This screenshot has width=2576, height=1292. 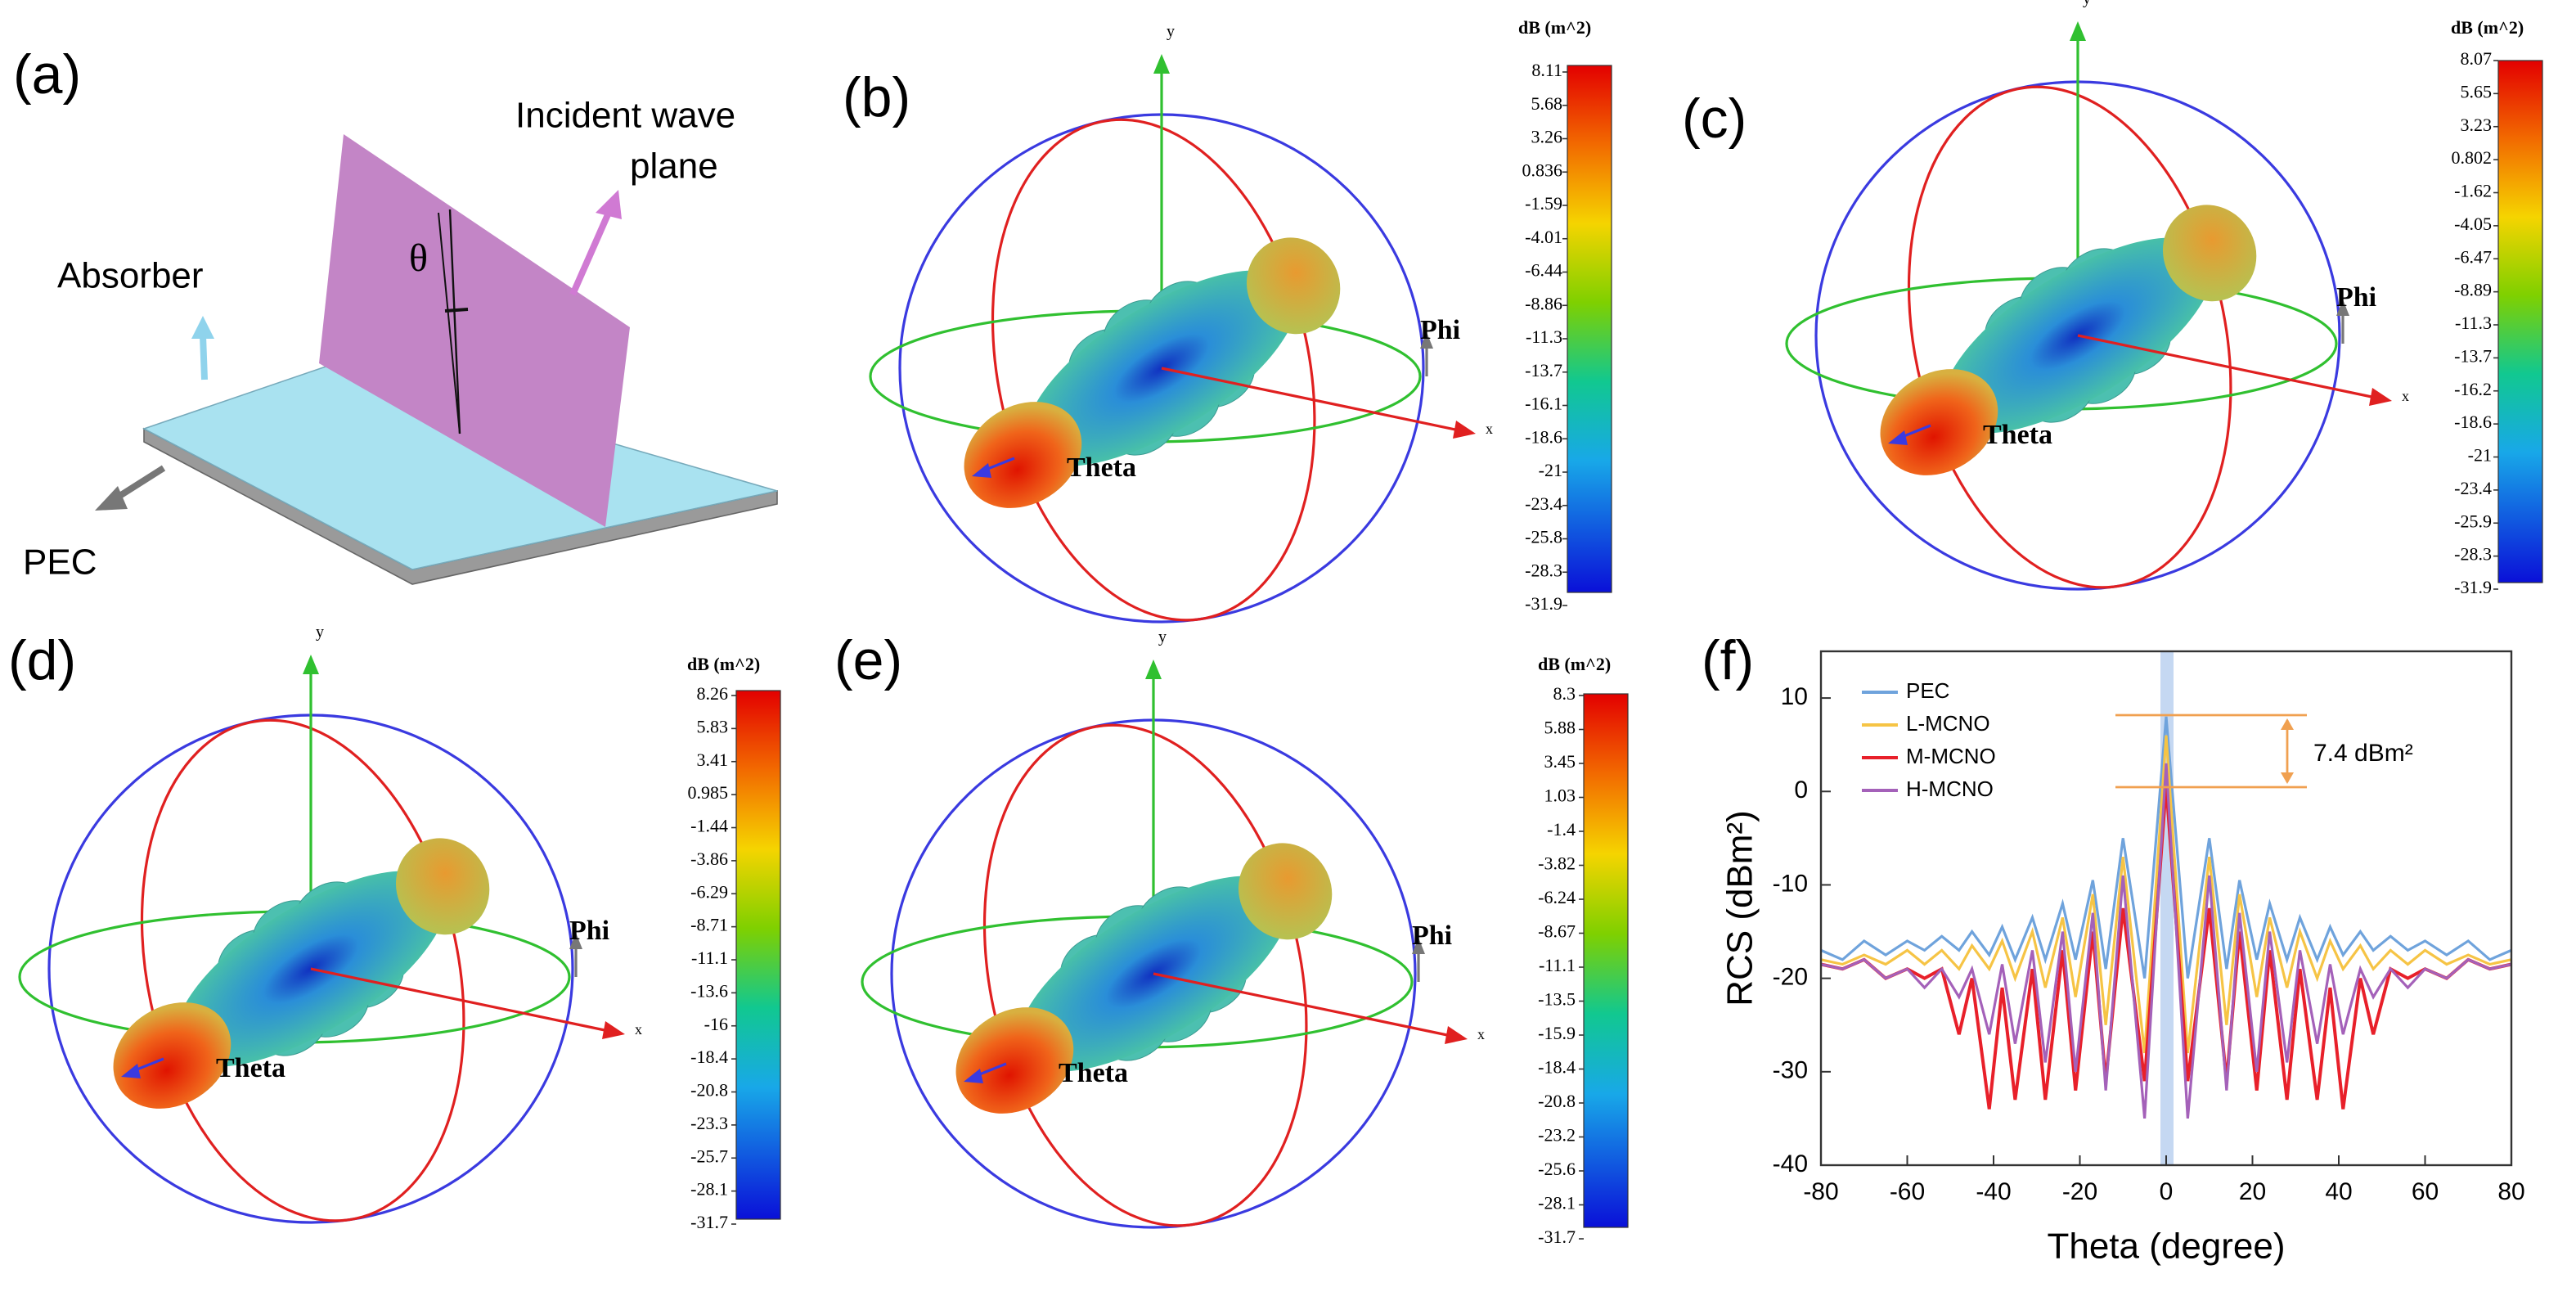 What do you see at coordinates (1543, 237) in the screenshot?
I see `colorbar-tick-label: -4.01` at bounding box center [1543, 237].